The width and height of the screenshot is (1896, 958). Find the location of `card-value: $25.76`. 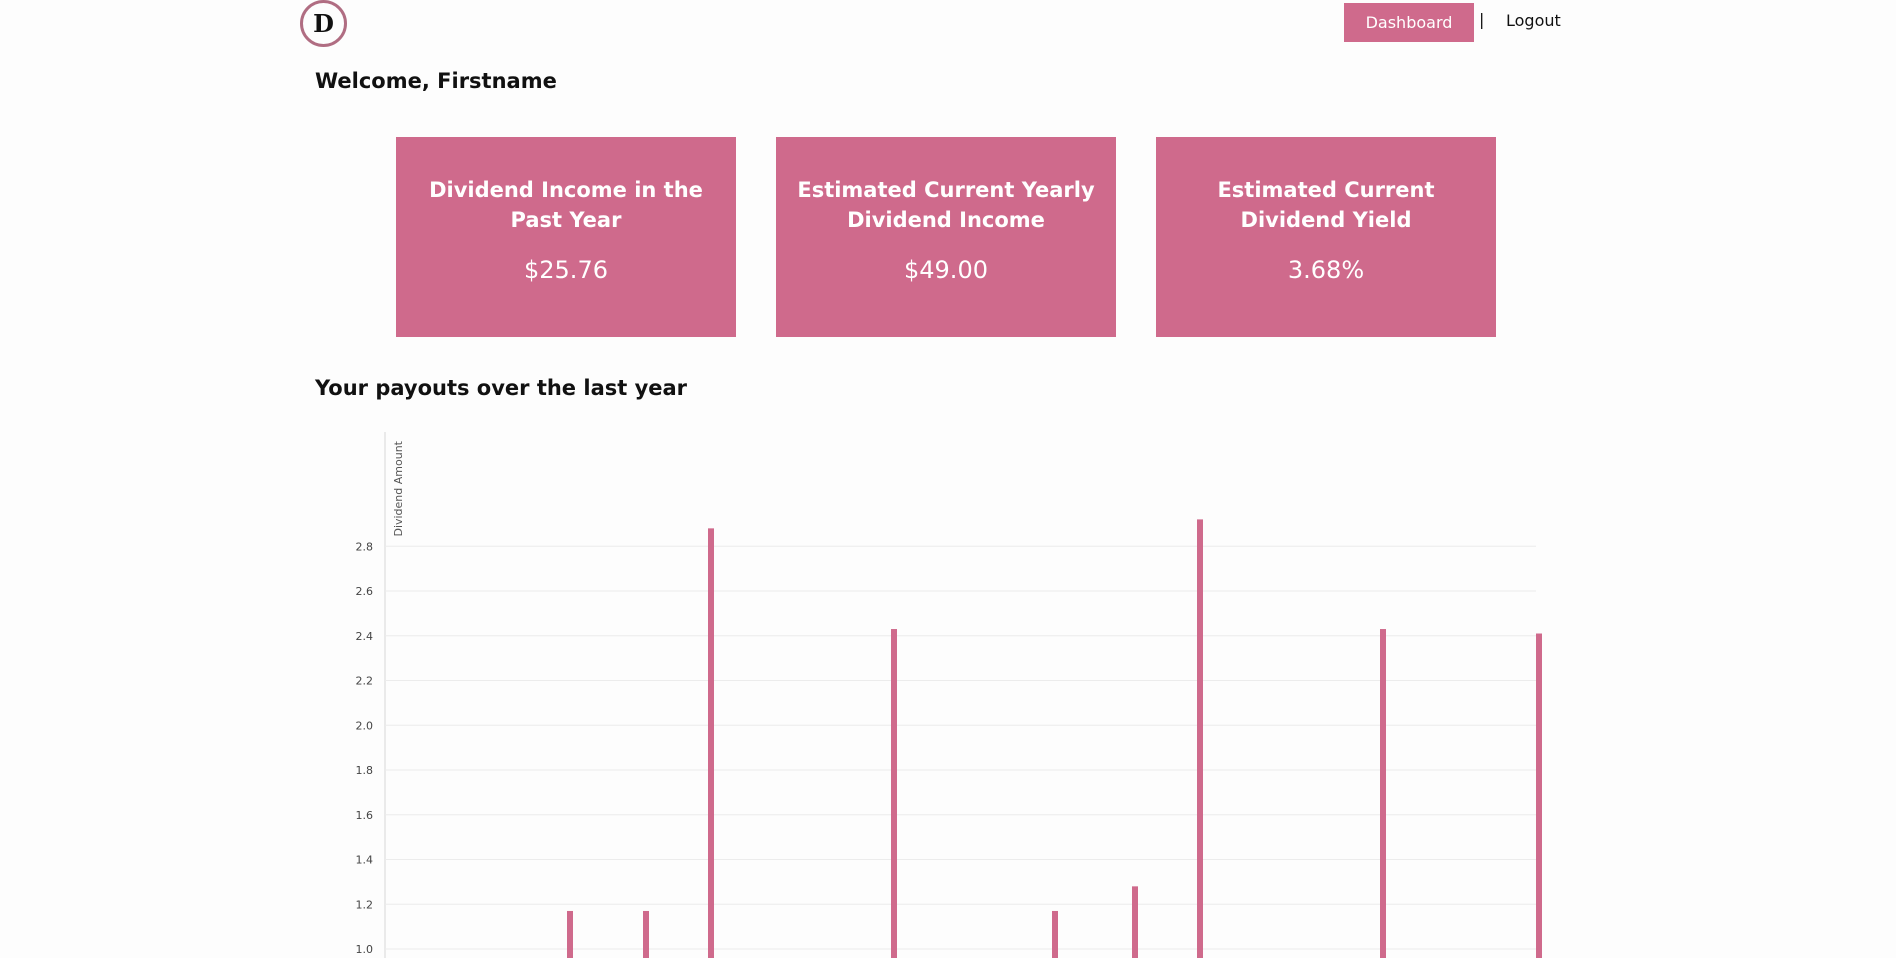

card-value: $25.76 is located at coordinates (566, 270).